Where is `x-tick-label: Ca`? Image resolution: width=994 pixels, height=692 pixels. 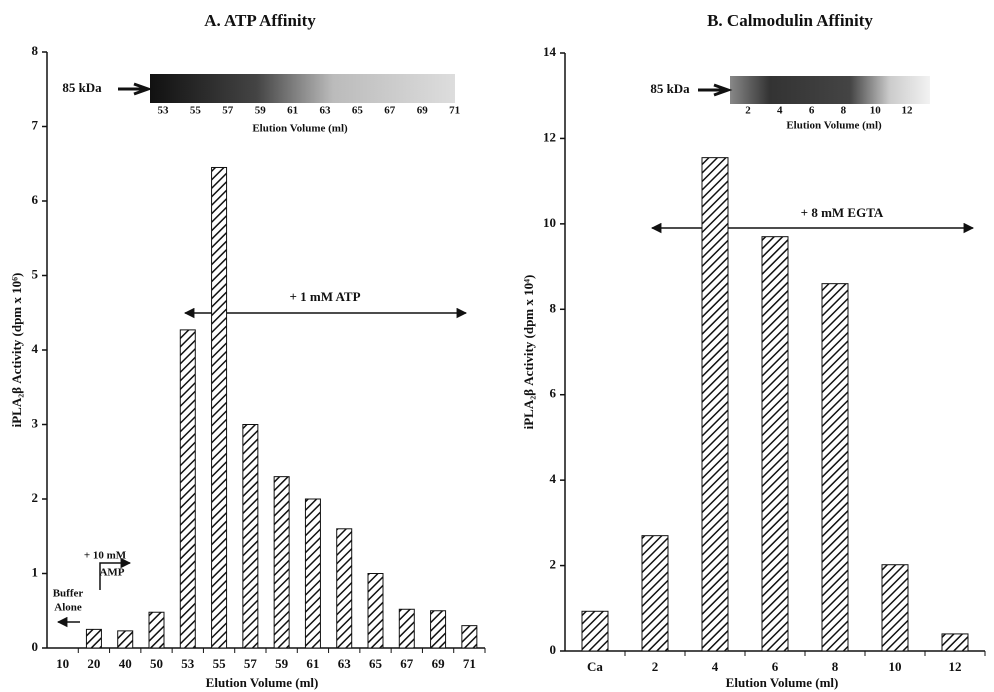 x-tick-label: Ca is located at coordinates (595, 666).